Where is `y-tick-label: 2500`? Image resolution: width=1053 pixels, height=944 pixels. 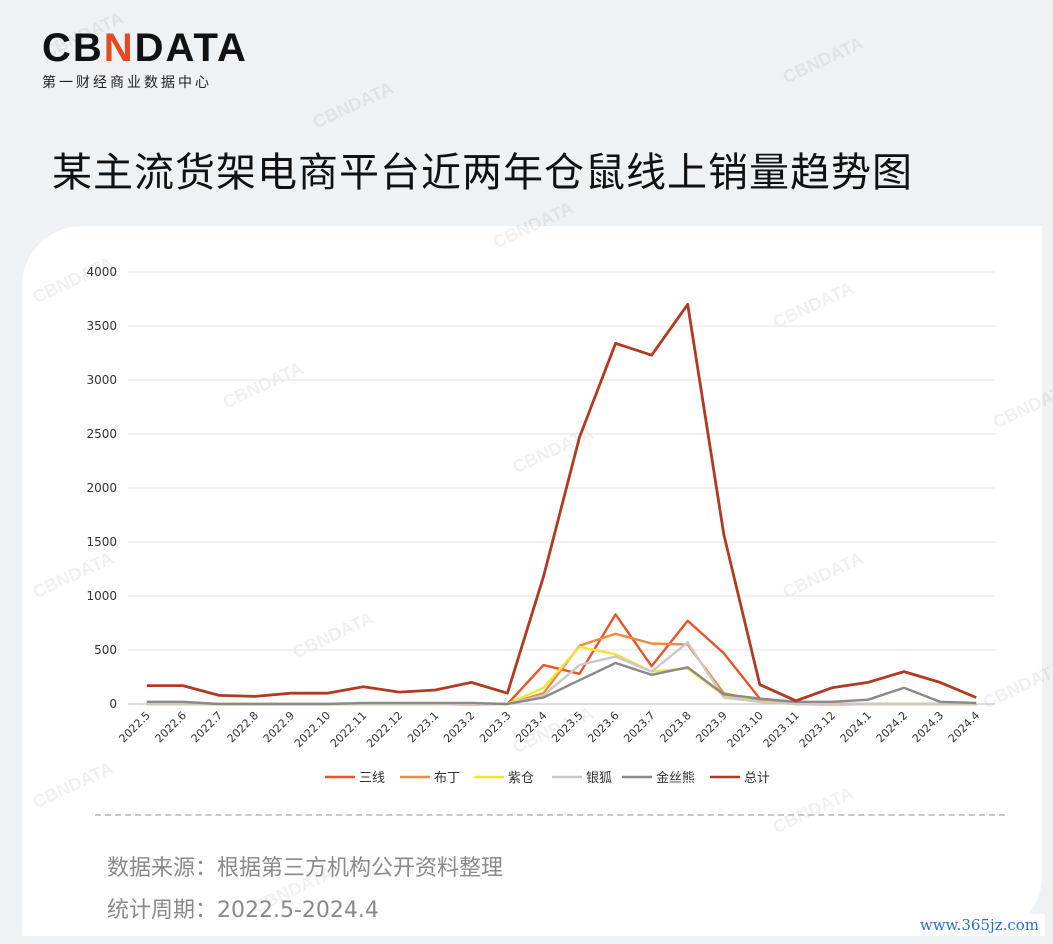
y-tick-label: 2500 is located at coordinates (101, 434).